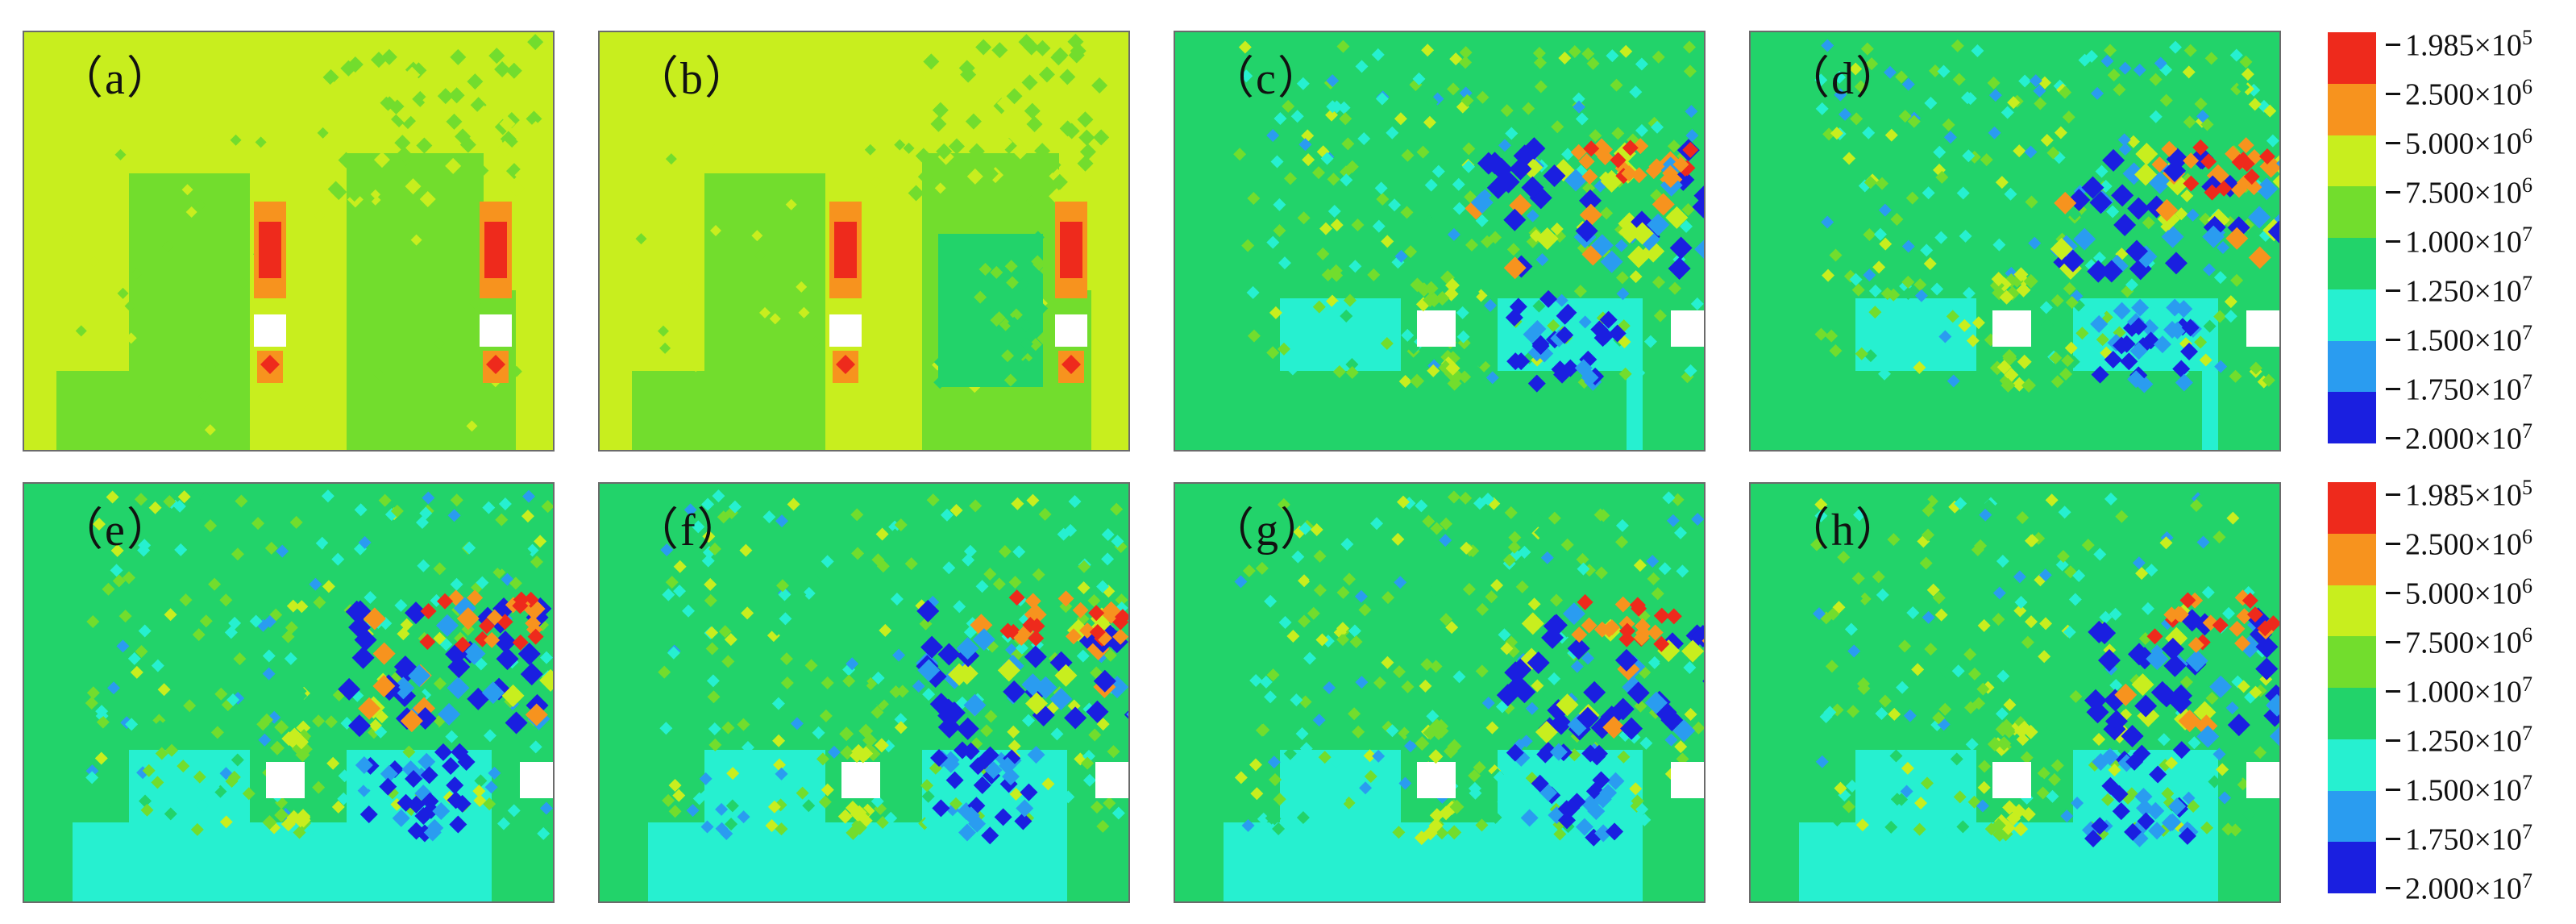 This screenshot has width=2576, height=924. I want to click on contour-panel-e: （e）, so click(289, 692).